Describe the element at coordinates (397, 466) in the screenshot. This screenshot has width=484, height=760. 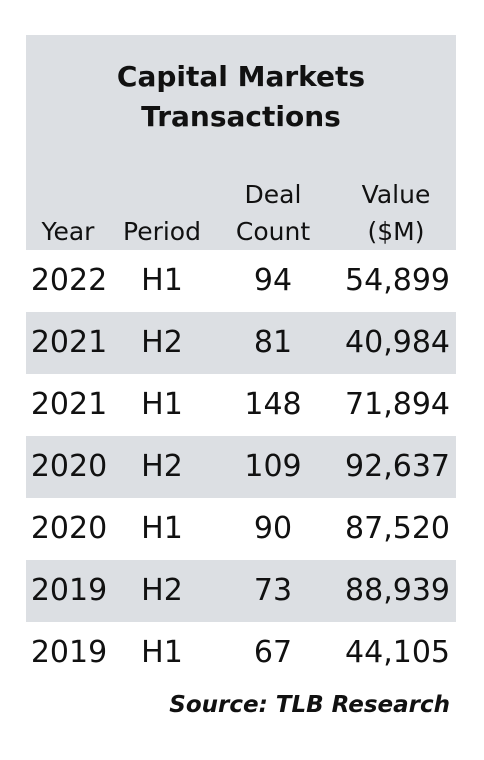
I see `table-cell: 92,637` at that location.